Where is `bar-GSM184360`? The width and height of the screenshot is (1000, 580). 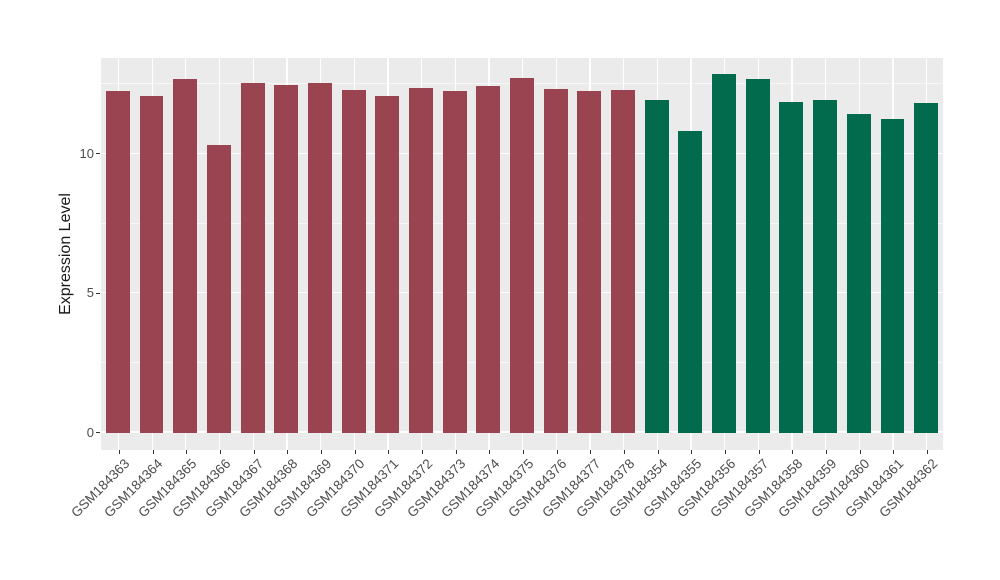 bar-GSM184360 is located at coordinates (858, 273).